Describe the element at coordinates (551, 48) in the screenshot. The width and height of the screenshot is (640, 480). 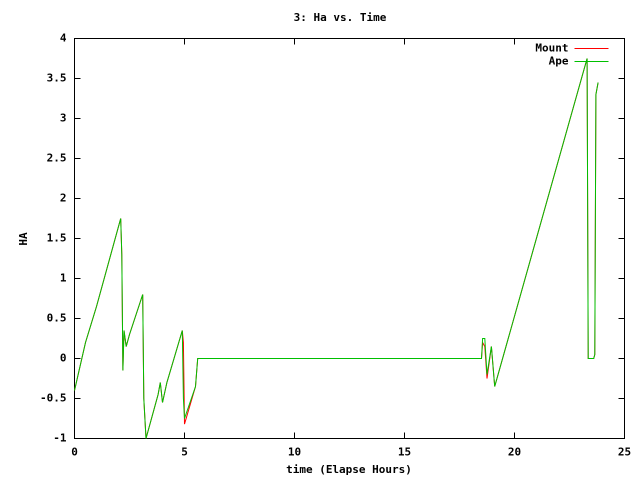
I see `legend-label: Mount` at that location.